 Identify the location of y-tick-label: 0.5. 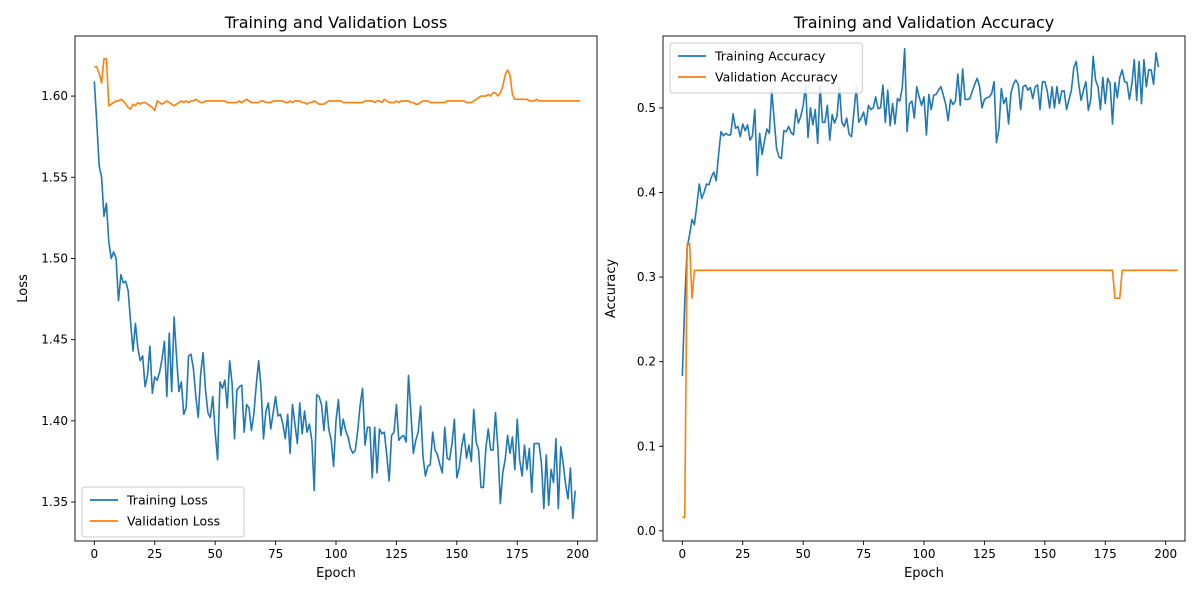
(646, 108).